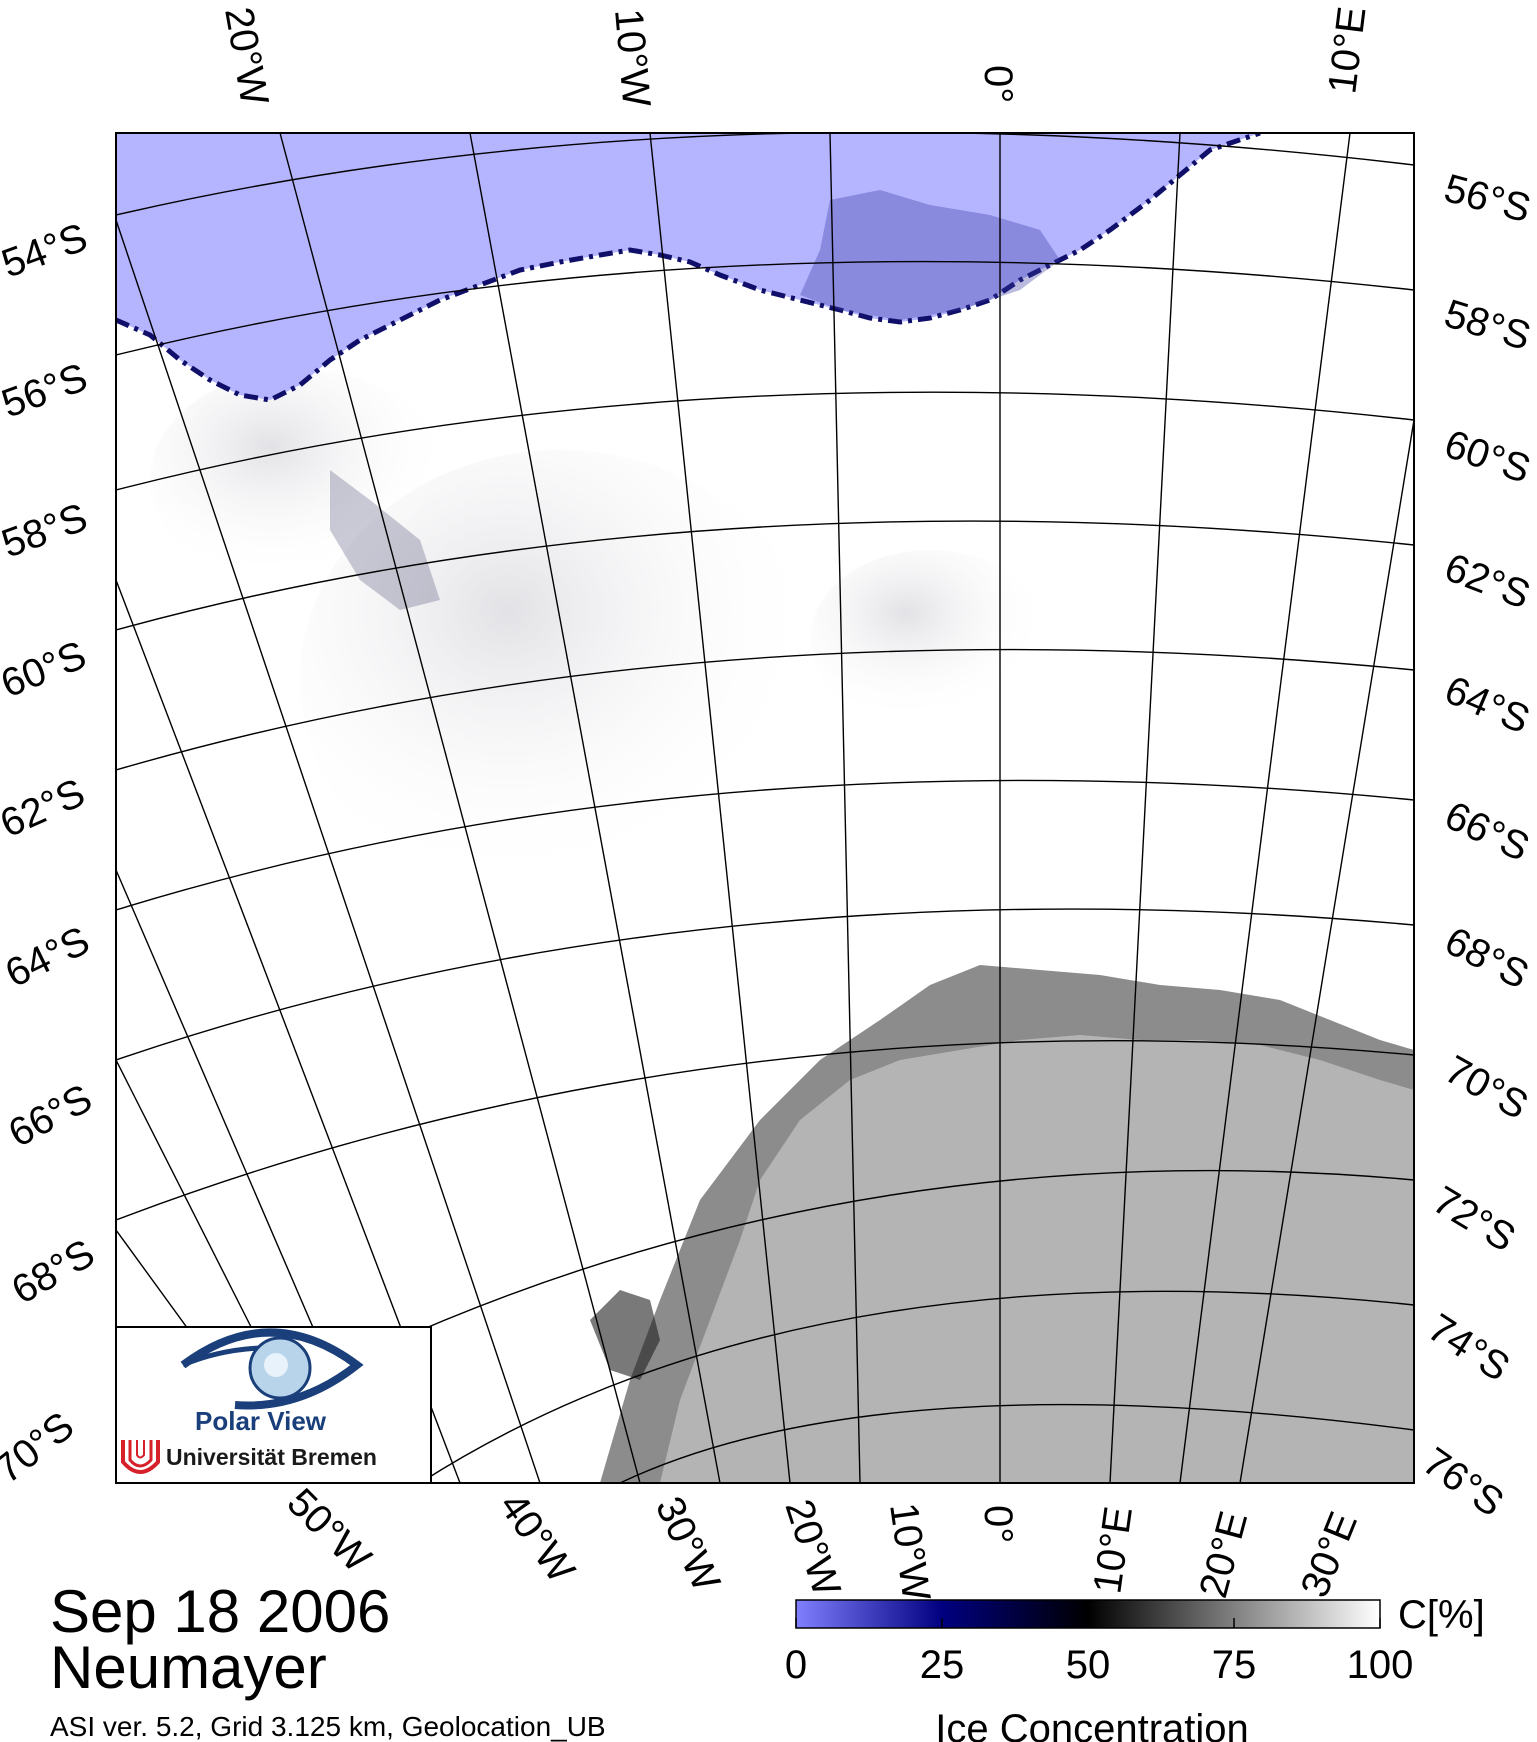 The image size is (1537, 1742). Describe the element at coordinates (1488, 198) in the screenshot. I see `lat-label-right: 56°S` at that location.